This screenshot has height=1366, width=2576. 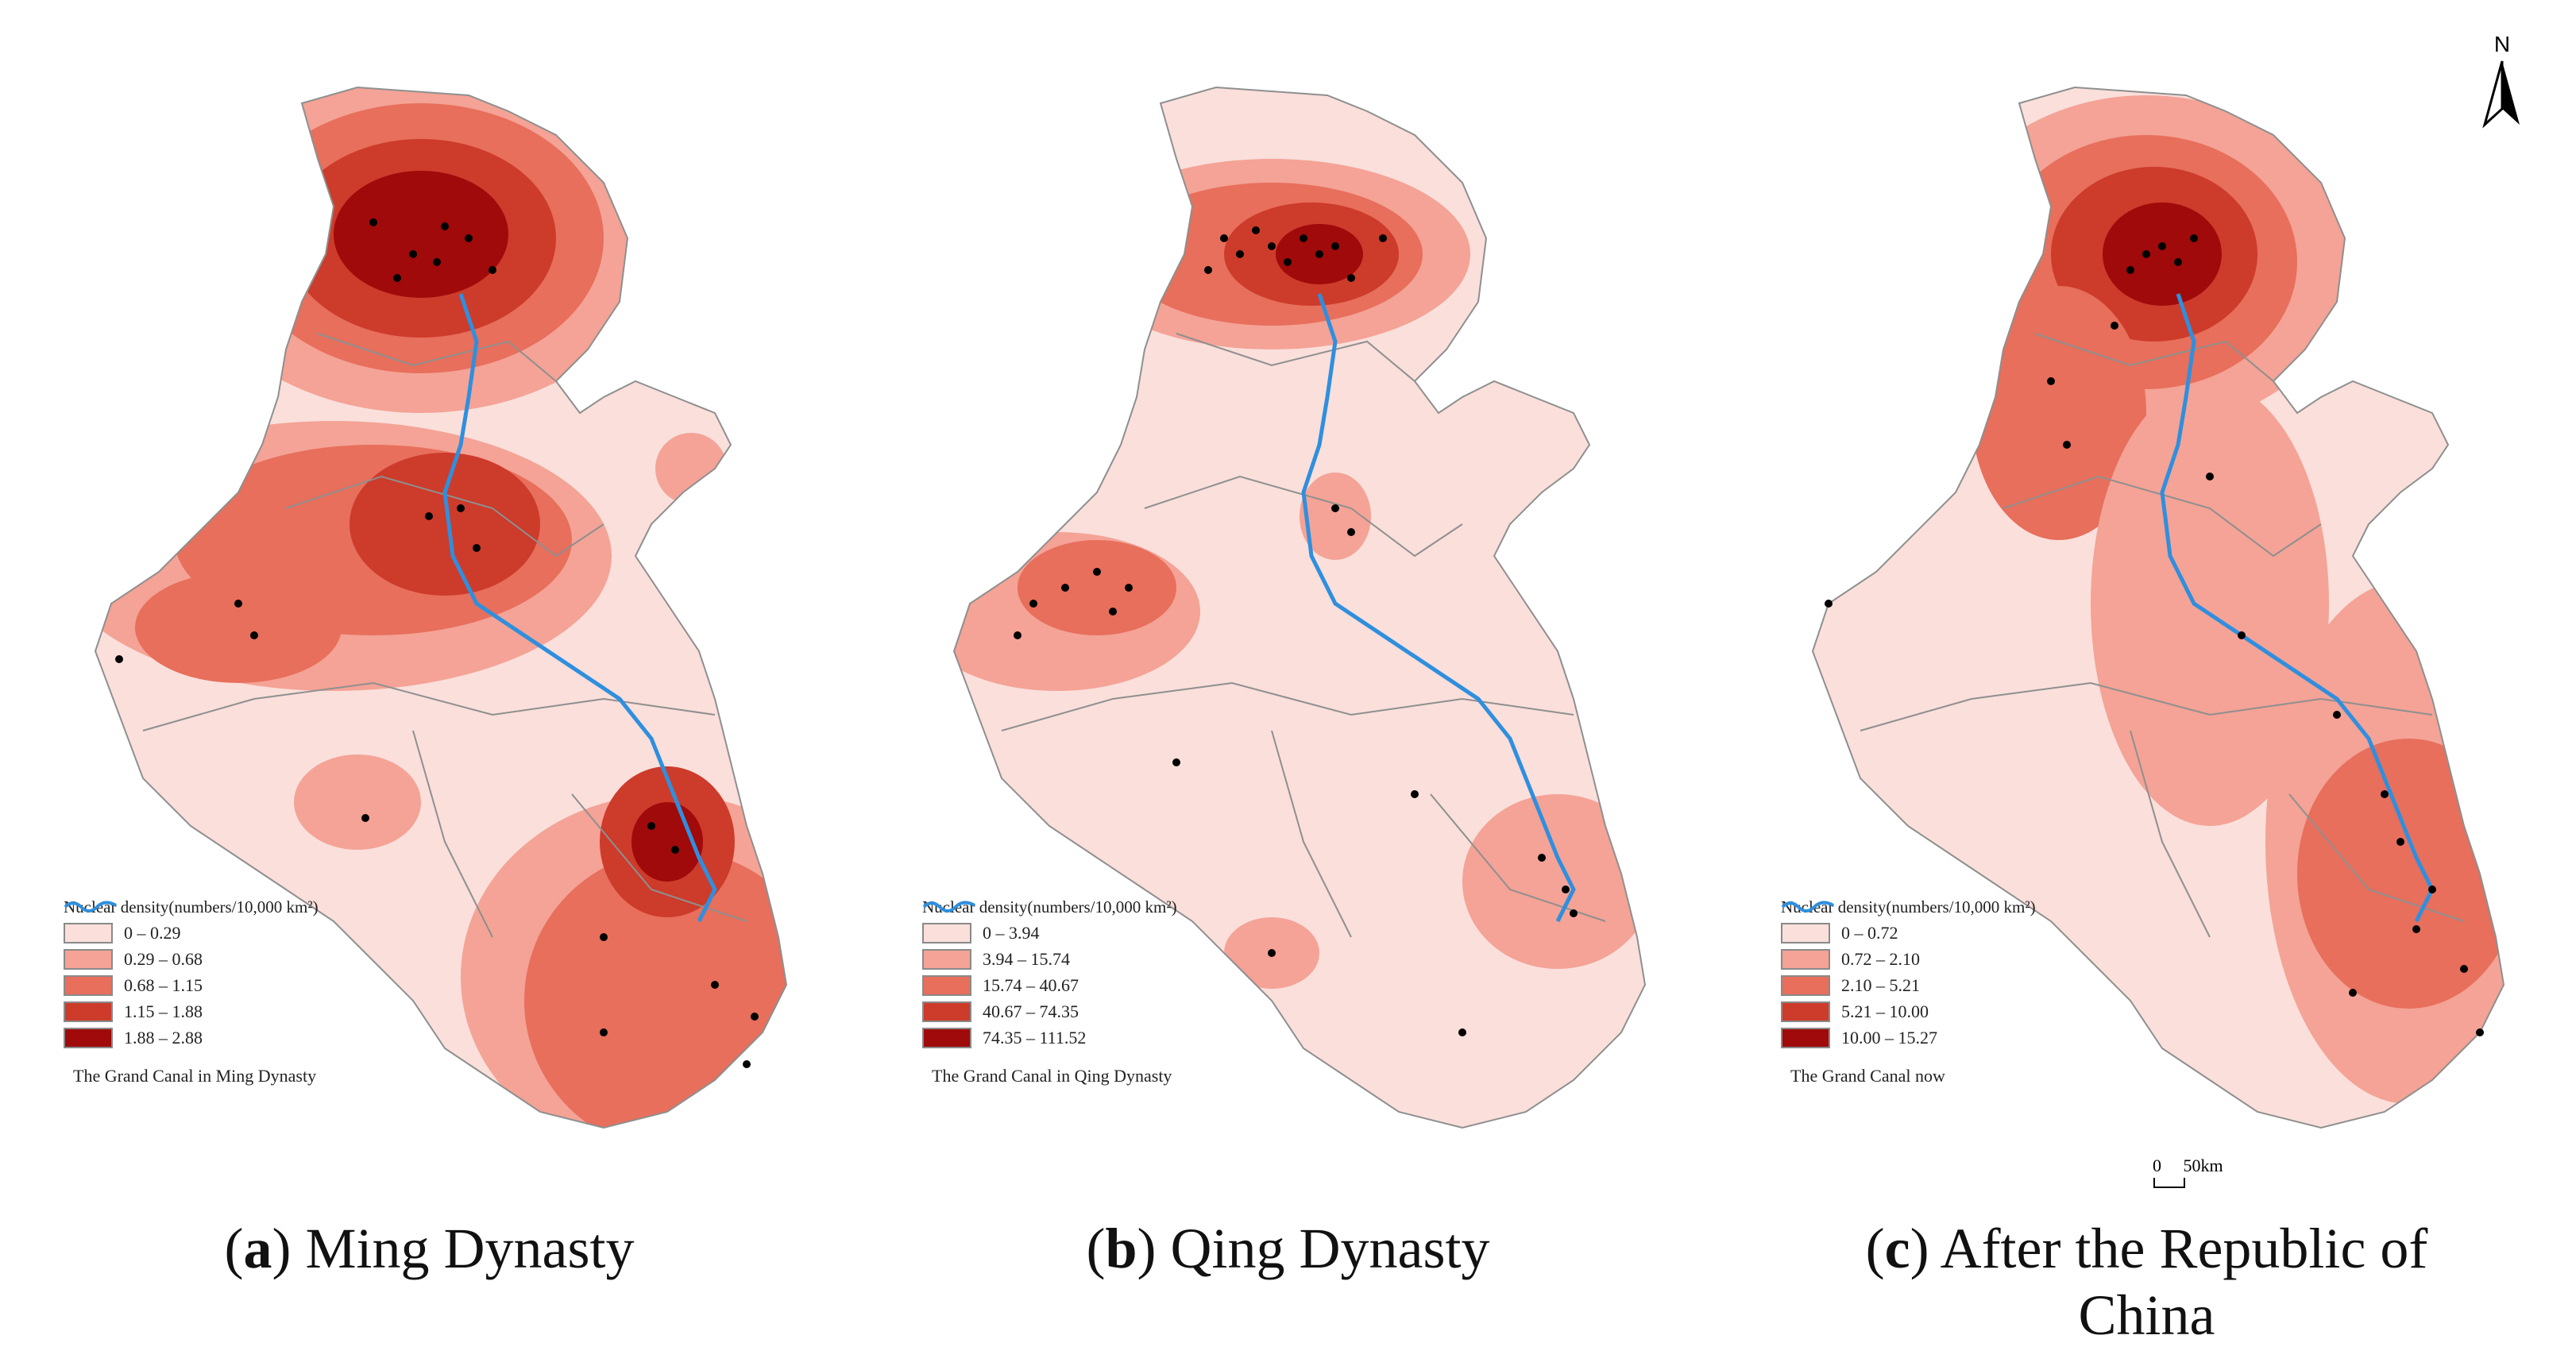 I want to click on north-arrow: N, so click(x=2502, y=82).